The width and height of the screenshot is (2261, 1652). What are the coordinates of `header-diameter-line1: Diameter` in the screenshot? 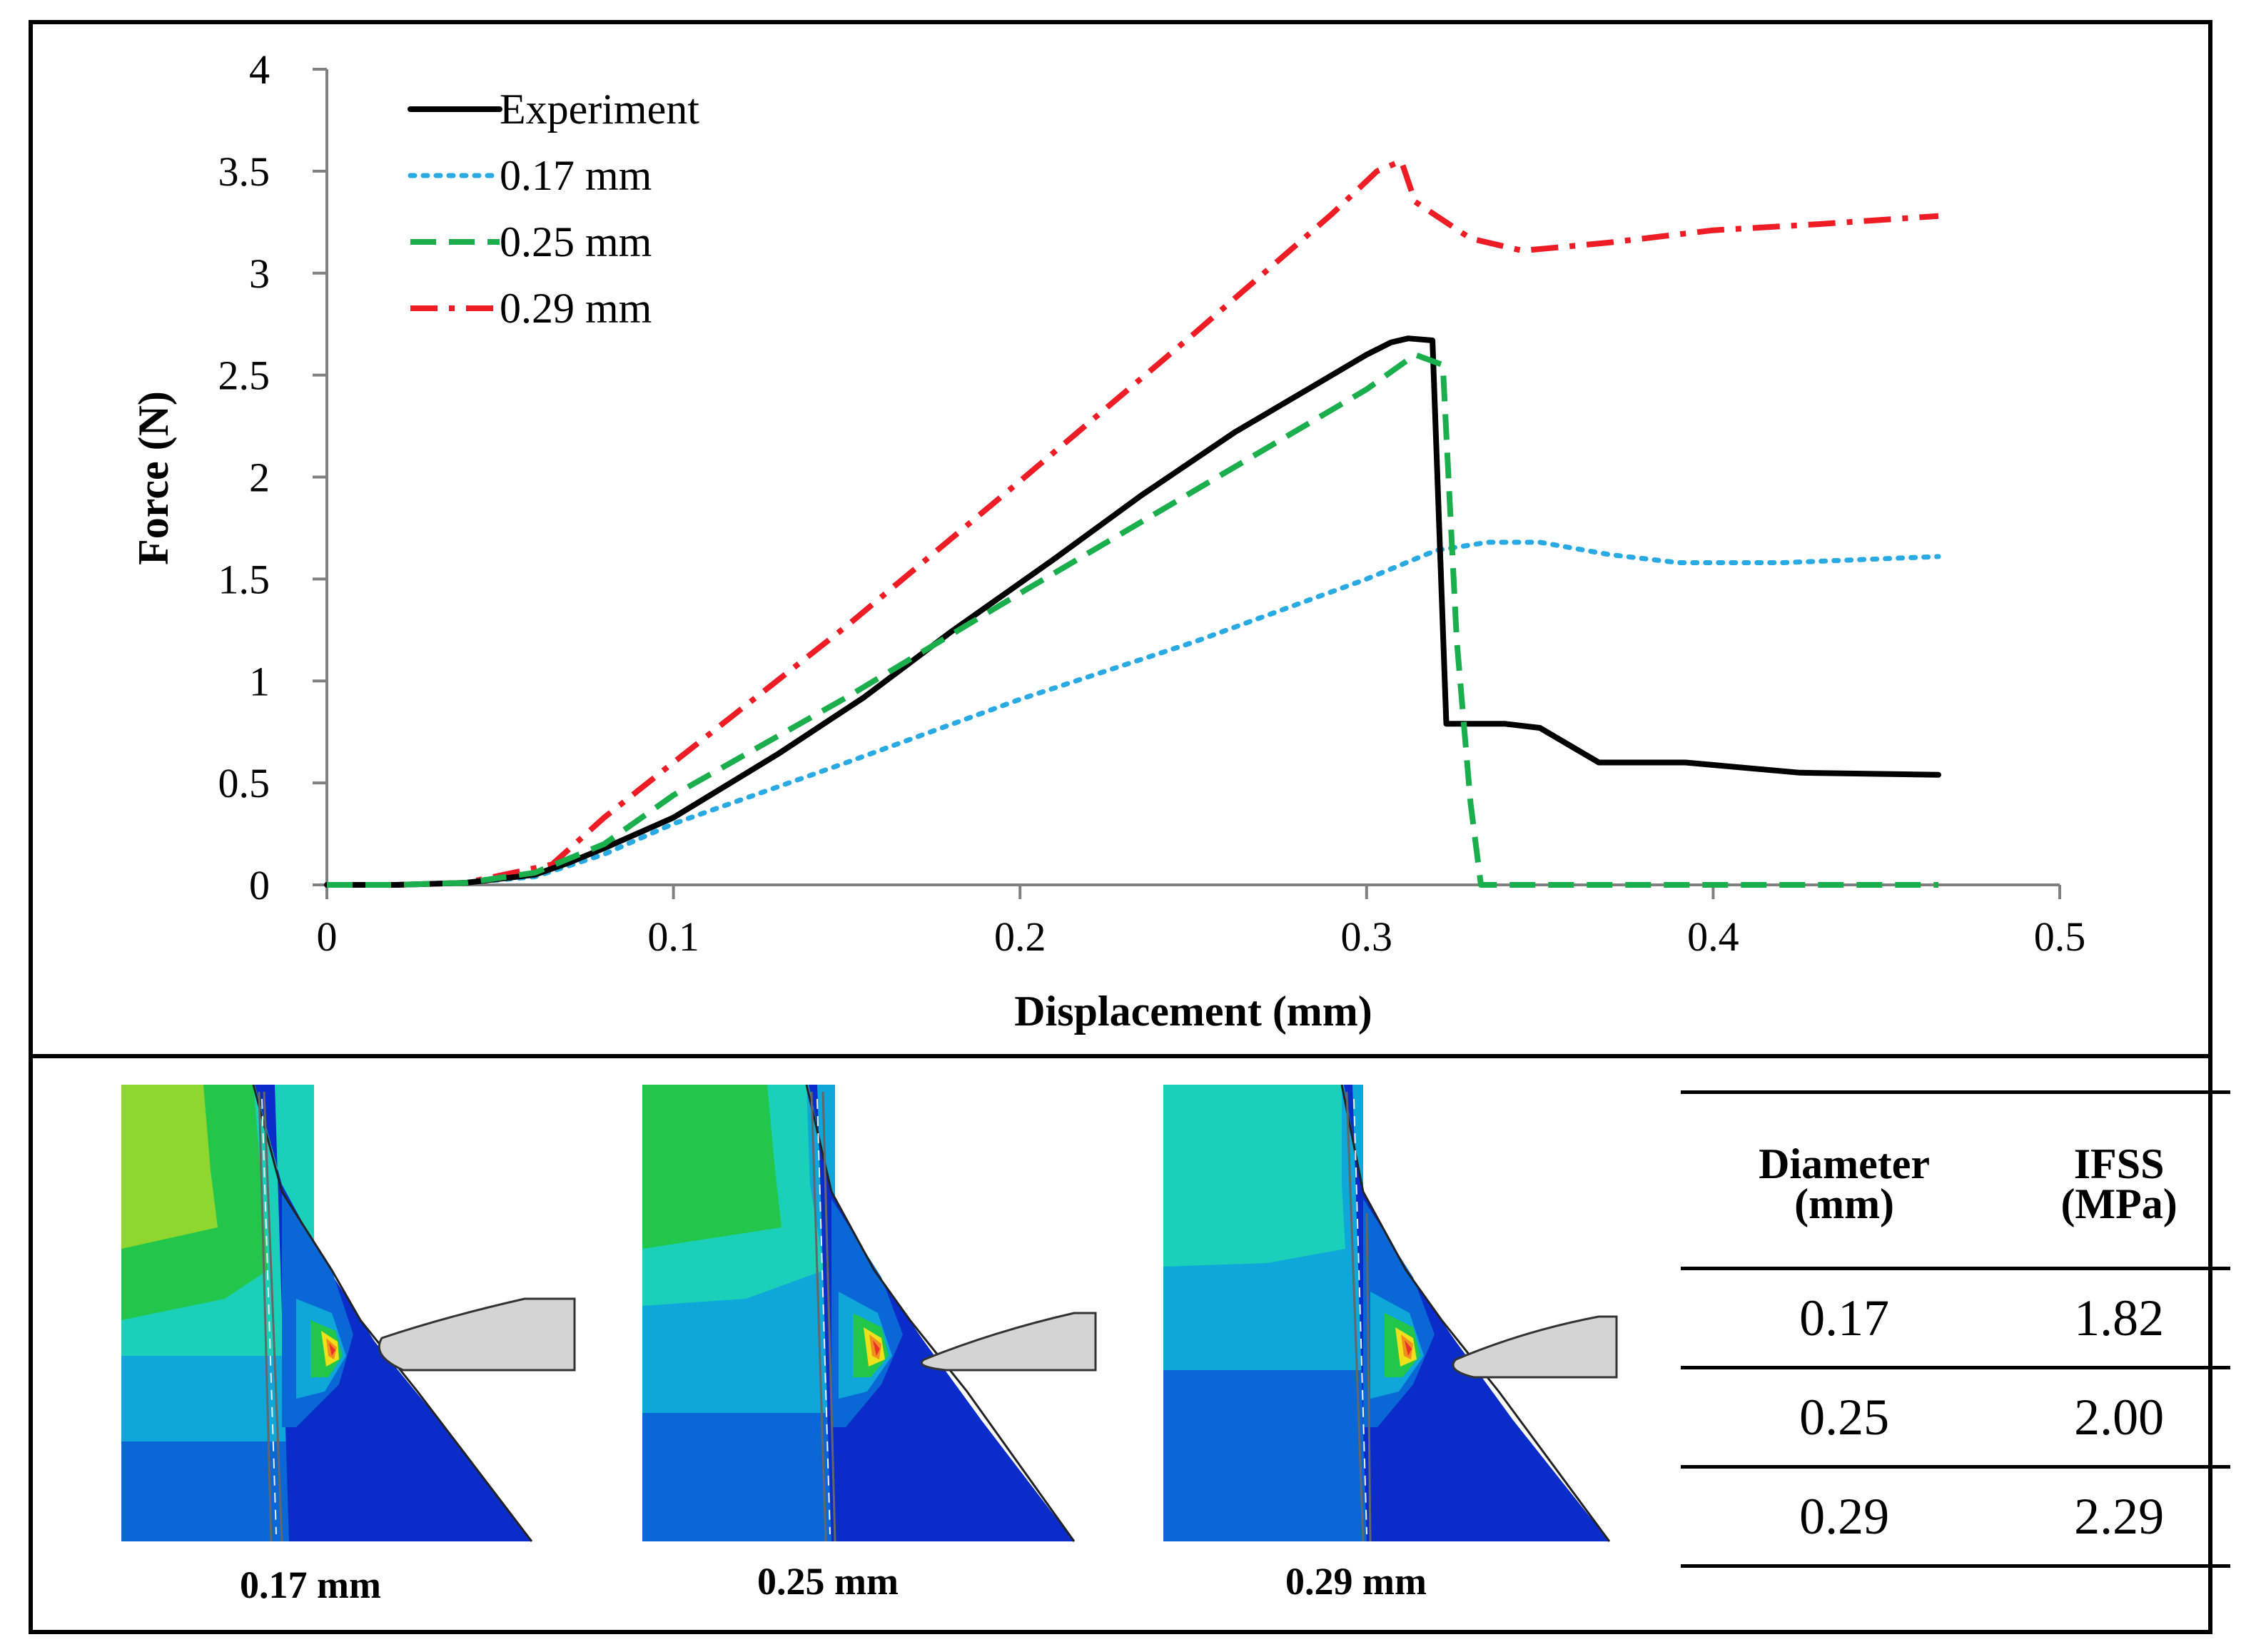 It's located at (1844, 1163).